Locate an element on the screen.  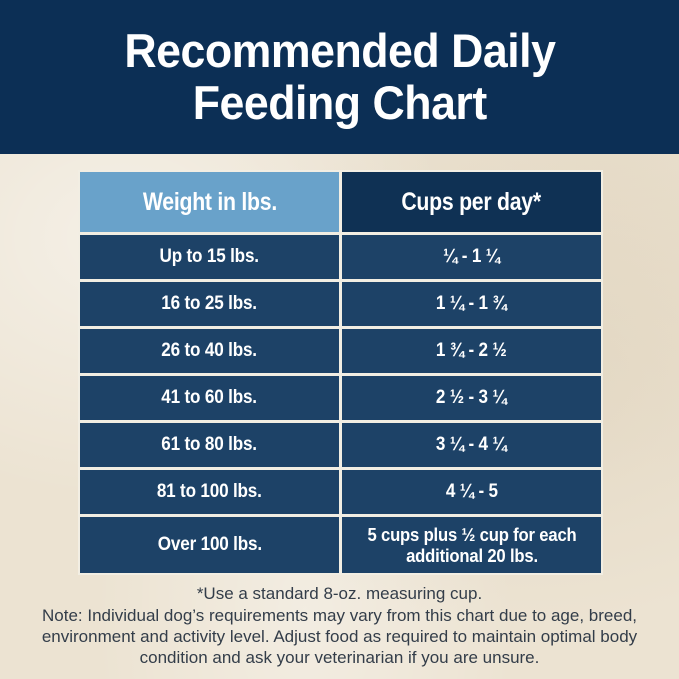
table-row-1-weight-cell: Up to 15 lbs. is located at coordinates (209, 257).